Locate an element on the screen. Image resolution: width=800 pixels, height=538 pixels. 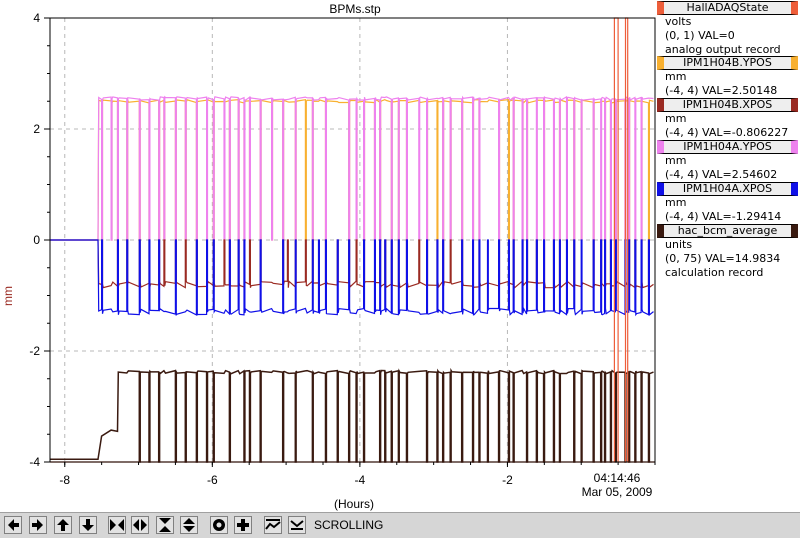
legend-item-detail: (-4, 4) VAL=-0.806227 is located at coordinates (727, 132).